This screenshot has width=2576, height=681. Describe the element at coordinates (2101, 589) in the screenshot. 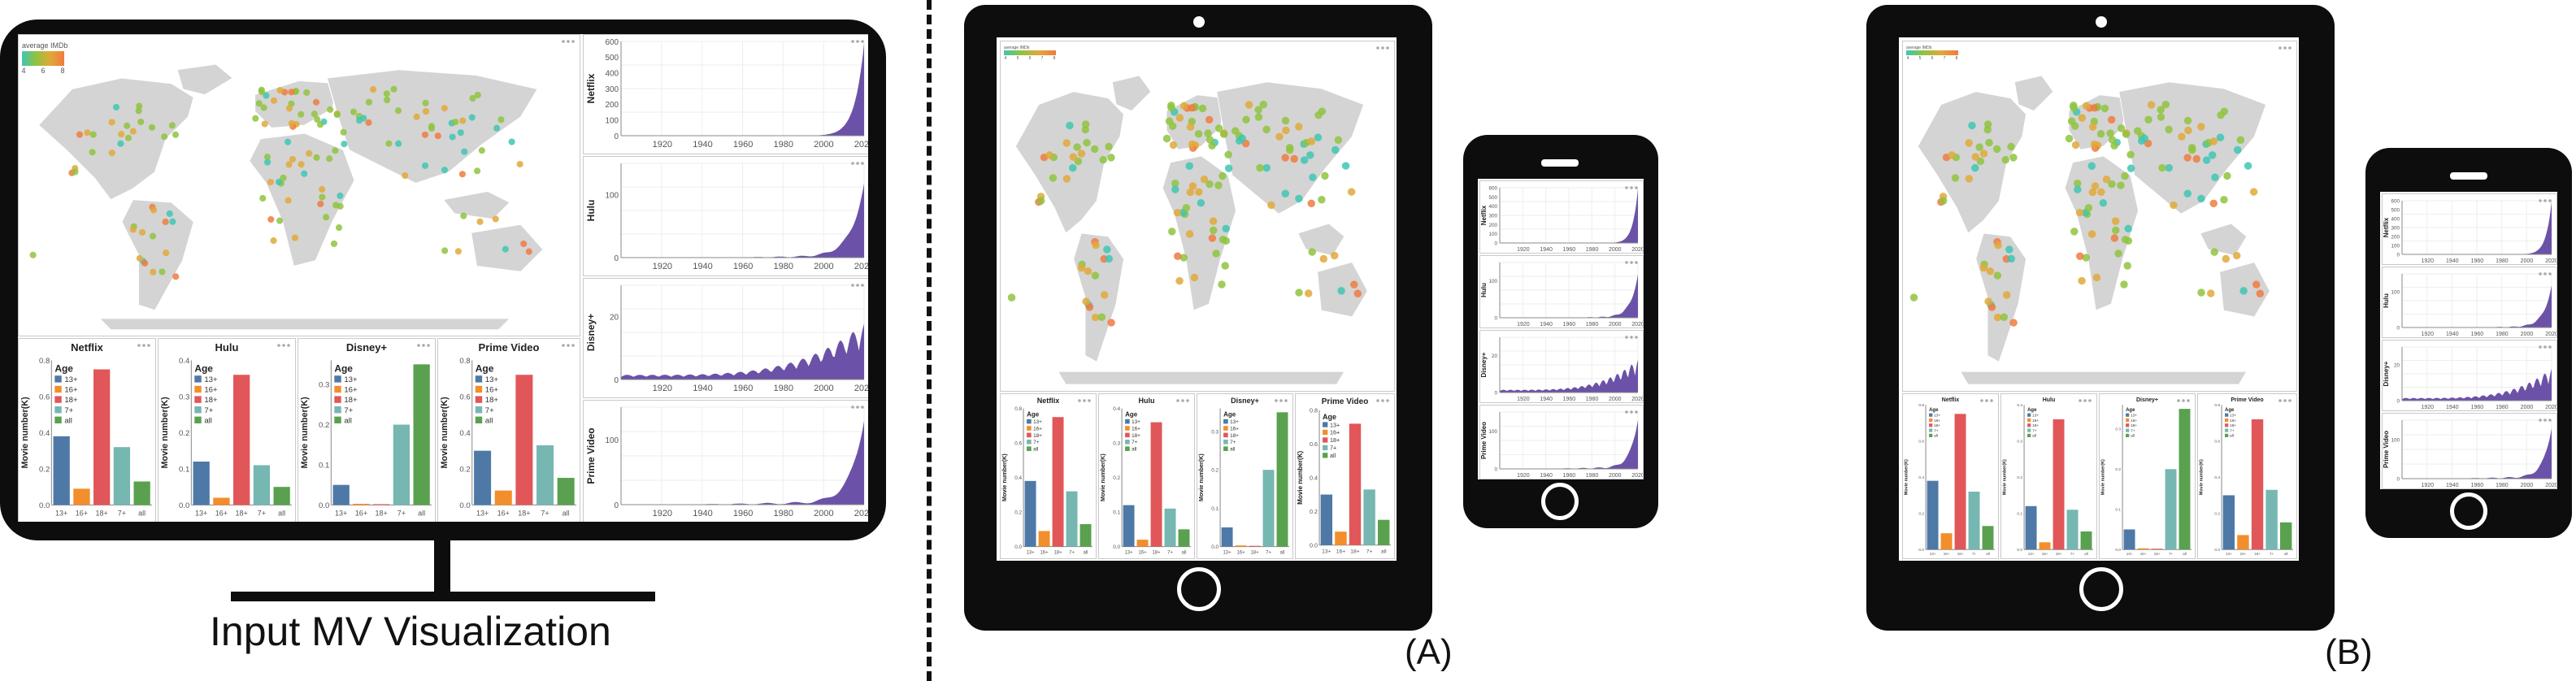

I see `home-button-icon` at that location.